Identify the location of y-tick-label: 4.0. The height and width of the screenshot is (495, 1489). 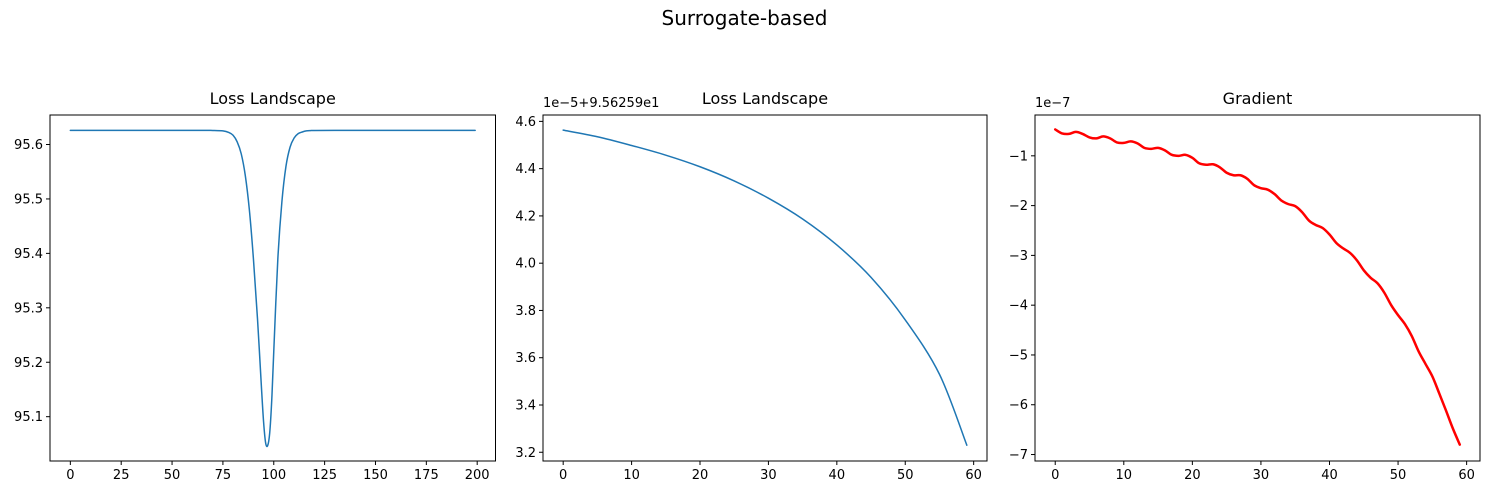
(525, 264).